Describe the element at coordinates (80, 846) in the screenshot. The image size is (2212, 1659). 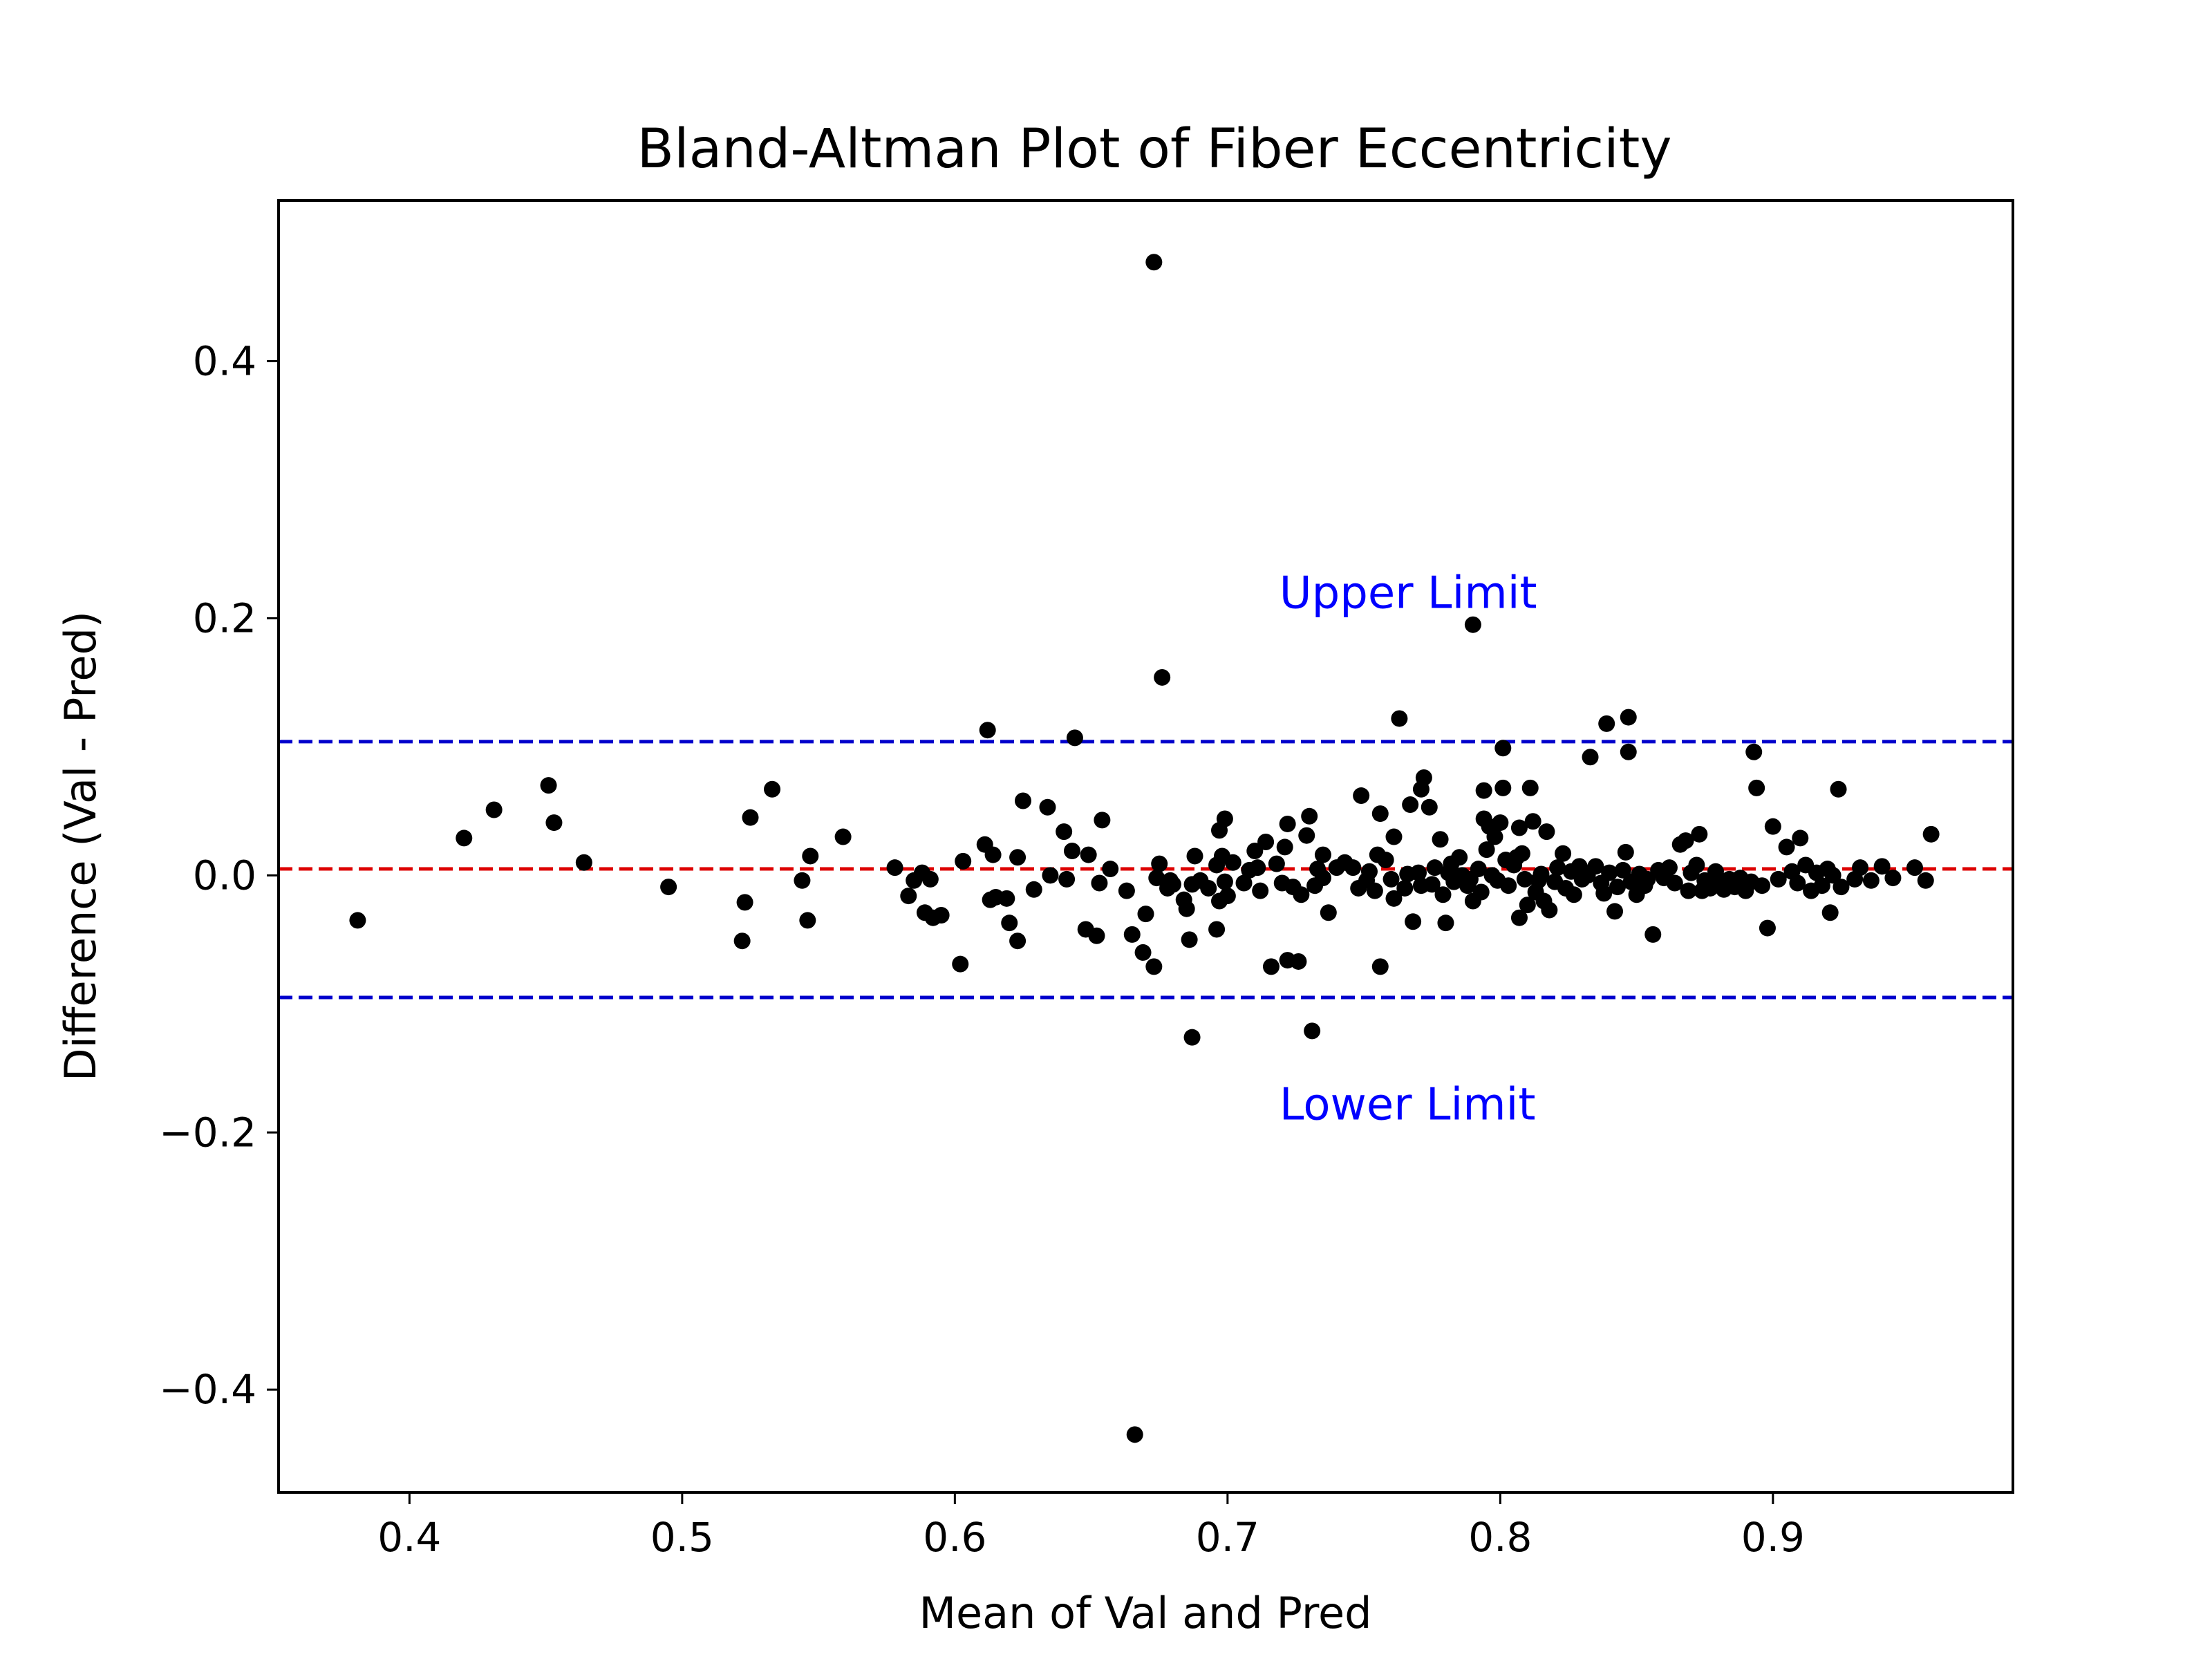
I see `y-axis-label: Difference (Val - Pred)` at that location.